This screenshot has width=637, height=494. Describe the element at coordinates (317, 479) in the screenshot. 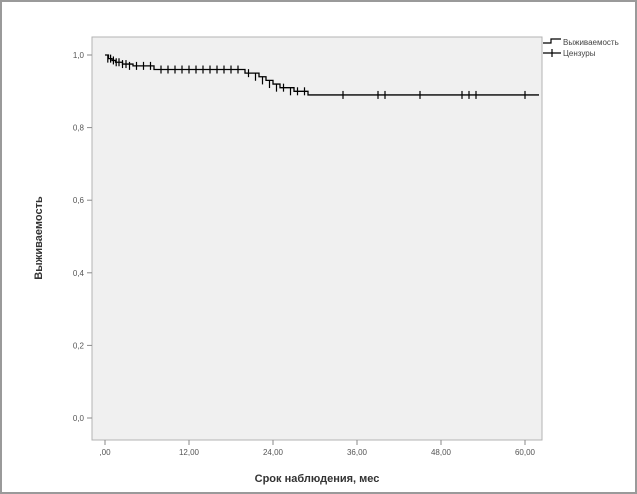

I see `x-axis-title: Срок наблюдения, мес` at that location.